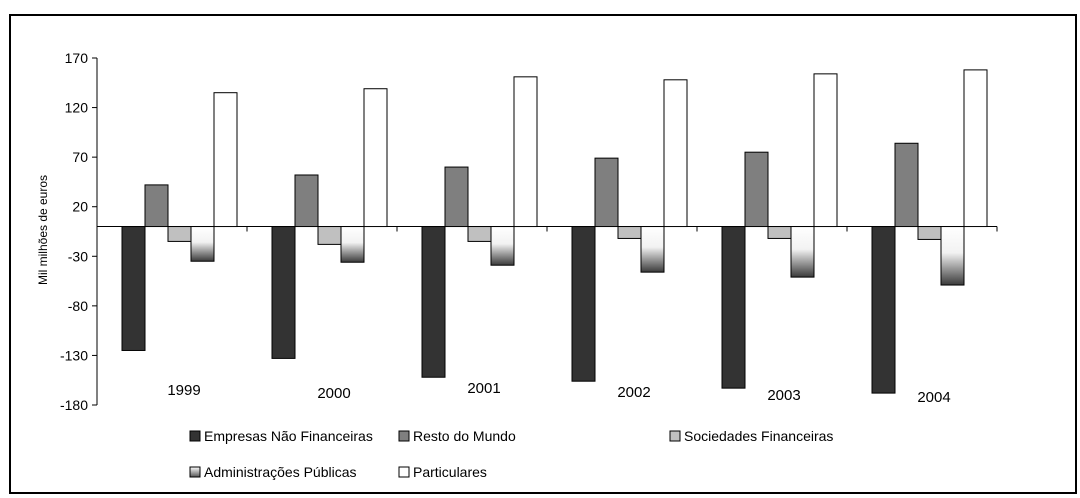 The image size is (1080, 498). Describe the element at coordinates (404, 472) in the screenshot. I see `legend-swatch-particulares` at that location.